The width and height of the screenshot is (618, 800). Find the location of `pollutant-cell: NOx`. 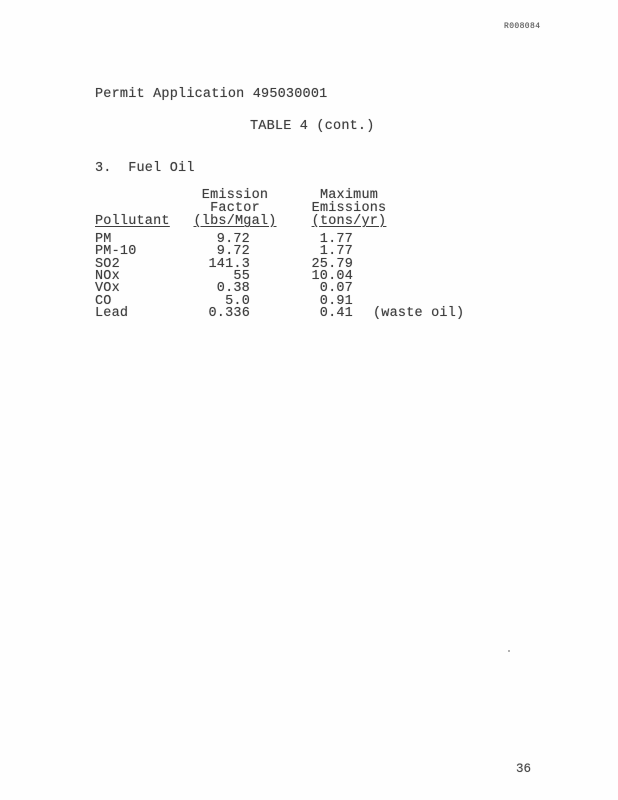

pollutant-cell: NOx is located at coordinates (107, 276).